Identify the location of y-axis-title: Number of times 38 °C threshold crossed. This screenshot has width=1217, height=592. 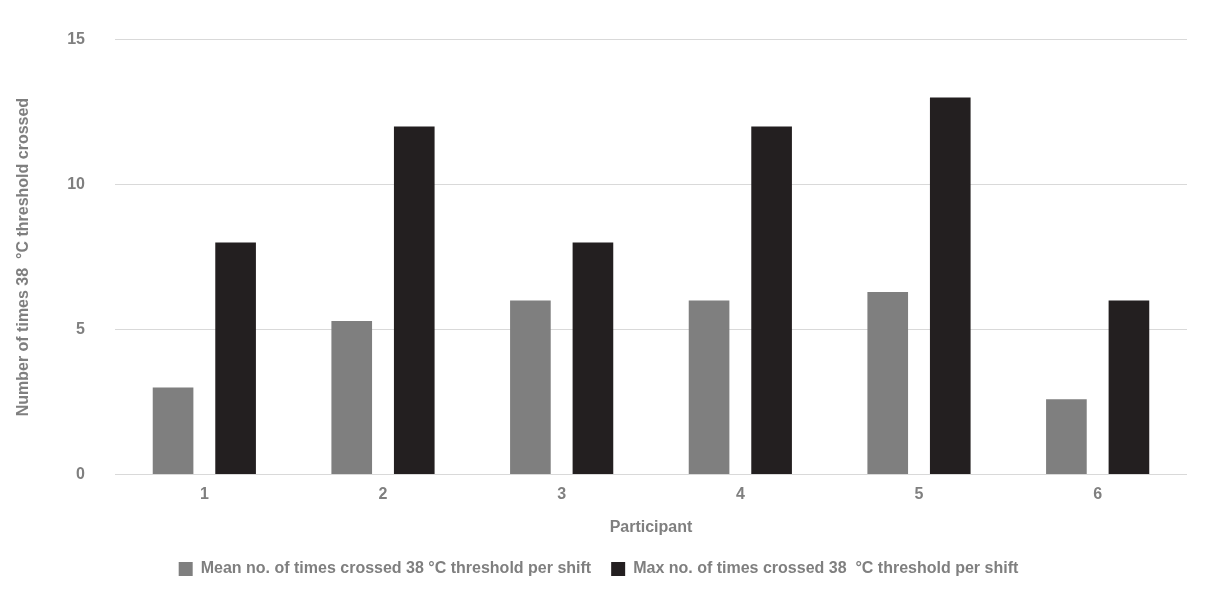
(23, 257).